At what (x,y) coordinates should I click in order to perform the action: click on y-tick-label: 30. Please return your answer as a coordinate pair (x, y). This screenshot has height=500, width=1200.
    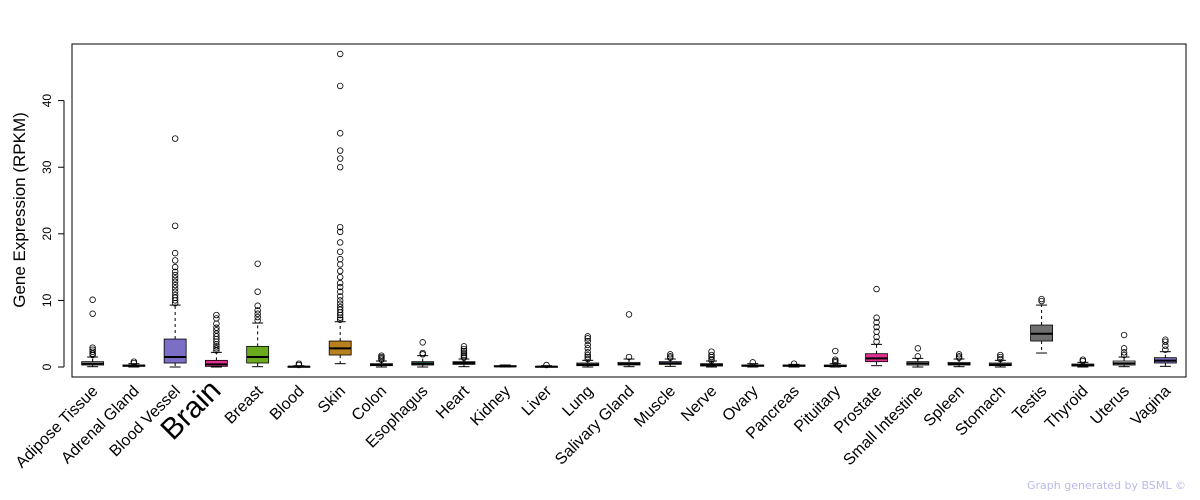
    Looking at the image, I should click on (47, 167).